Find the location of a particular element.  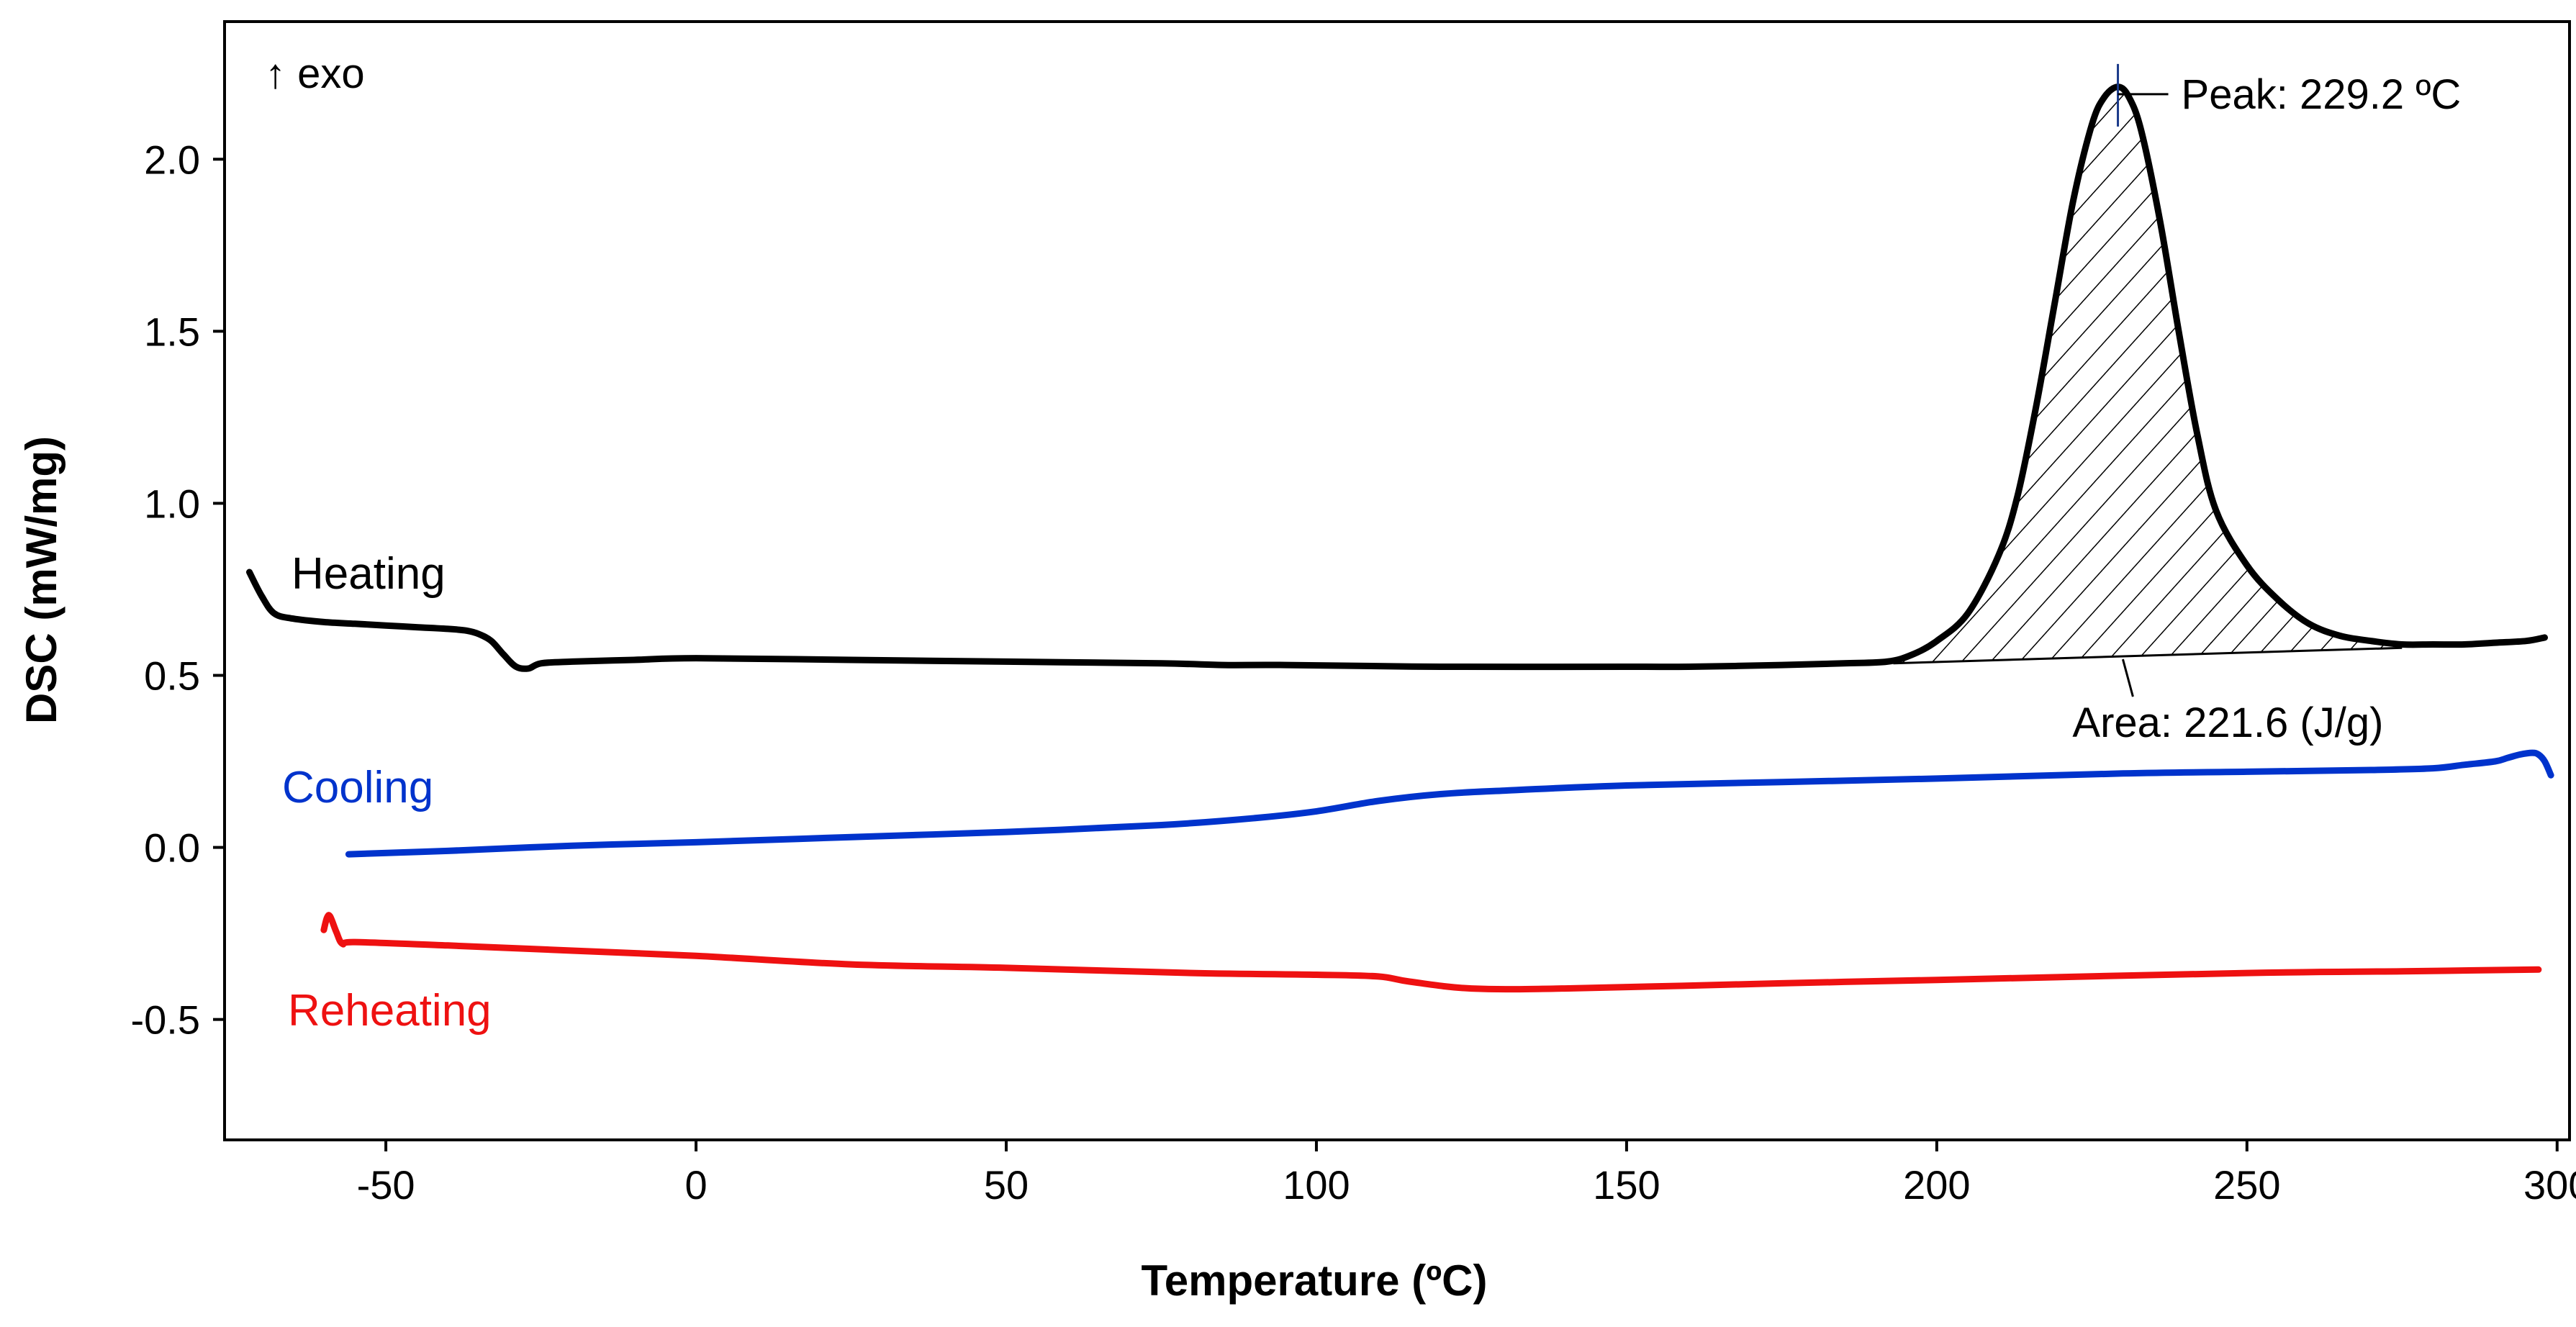

series-label-cooling: Cooling is located at coordinates (357, 787).